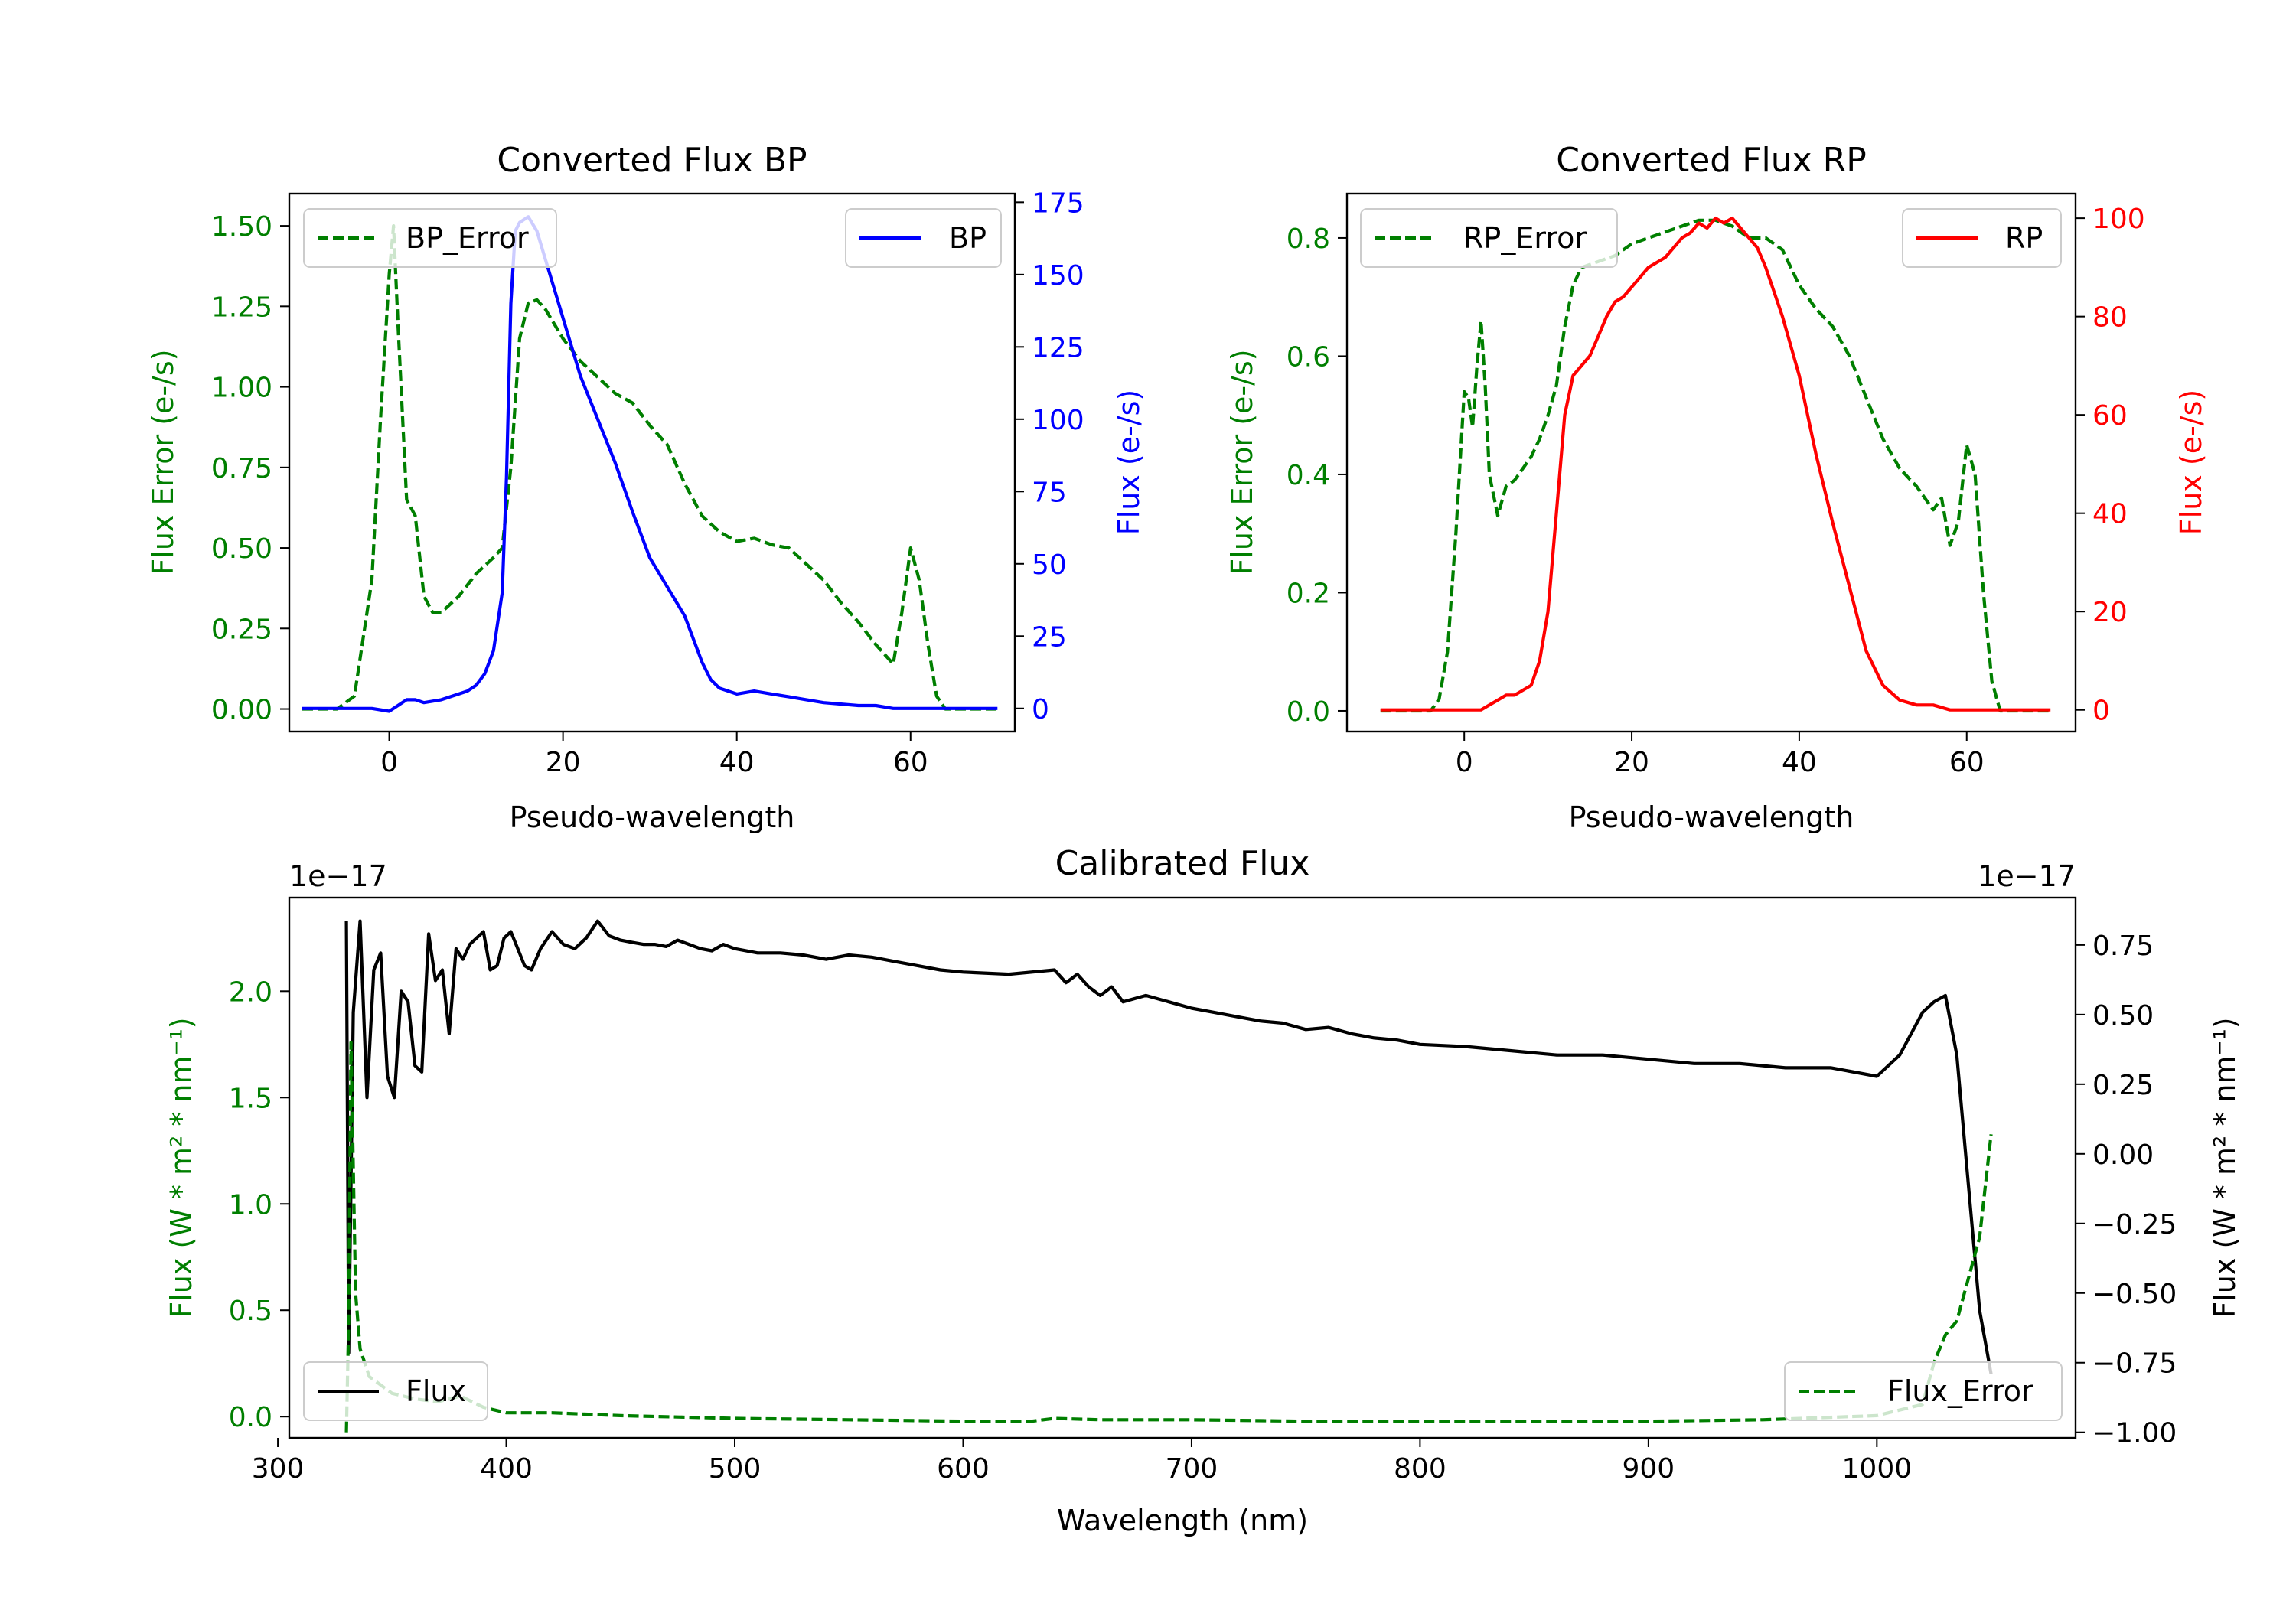 The image size is (2296, 1607). What do you see at coordinates (2123, 1016) in the screenshot?
I see `calib-right-tick-label: 0.50` at bounding box center [2123, 1016].